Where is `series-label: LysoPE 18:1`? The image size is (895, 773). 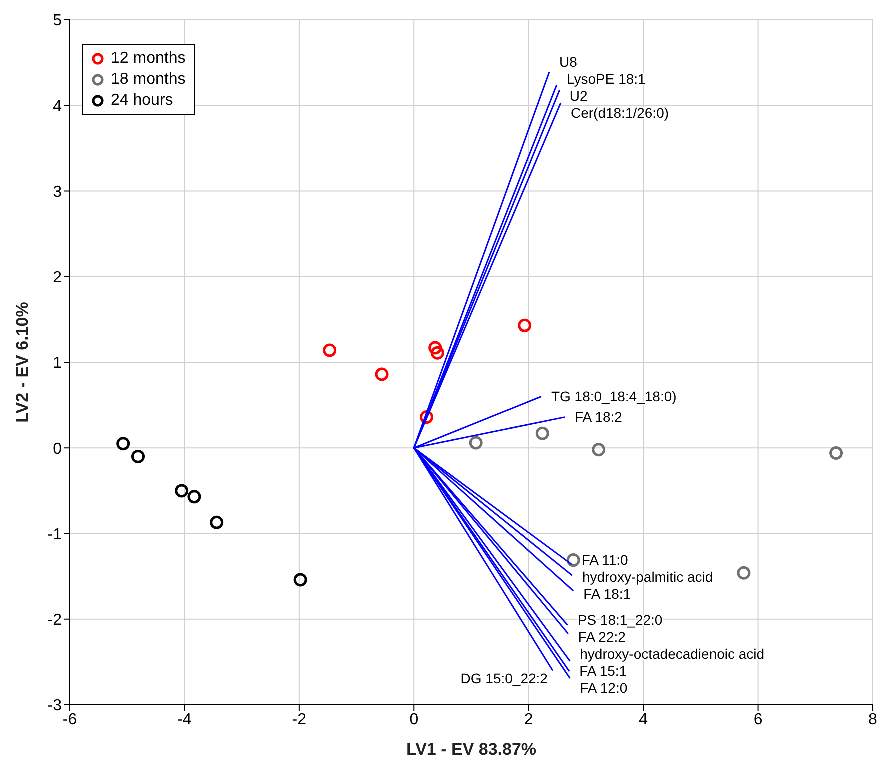
series-label: LysoPE 18:1 is located at coordinates (606, 79).